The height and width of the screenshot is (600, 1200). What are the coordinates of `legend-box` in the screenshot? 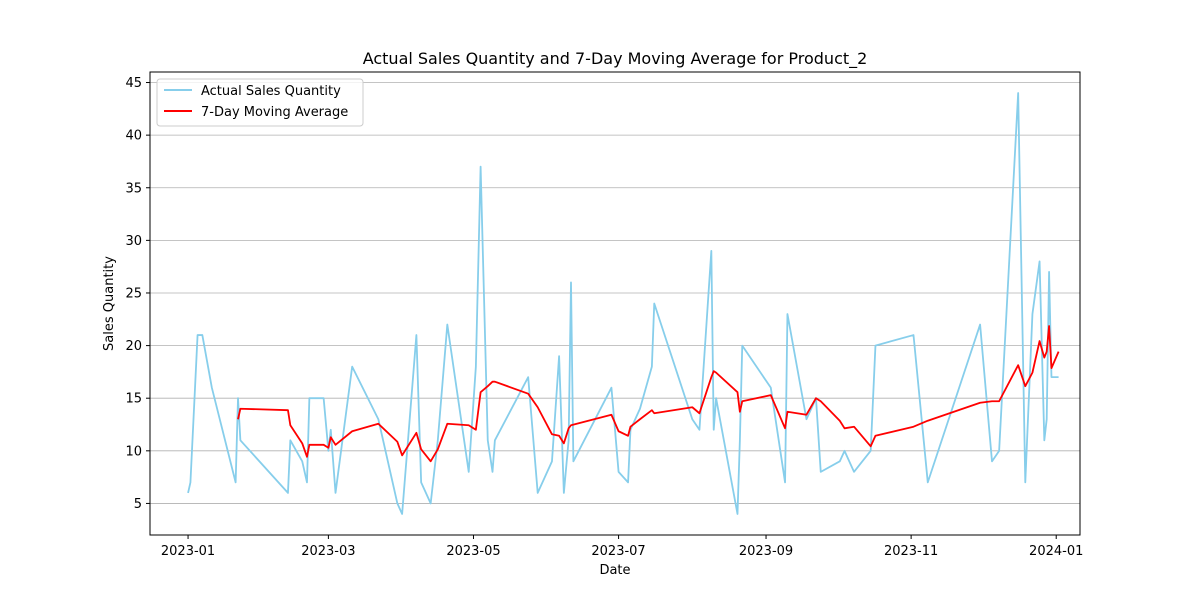 It's located at (260, 102).